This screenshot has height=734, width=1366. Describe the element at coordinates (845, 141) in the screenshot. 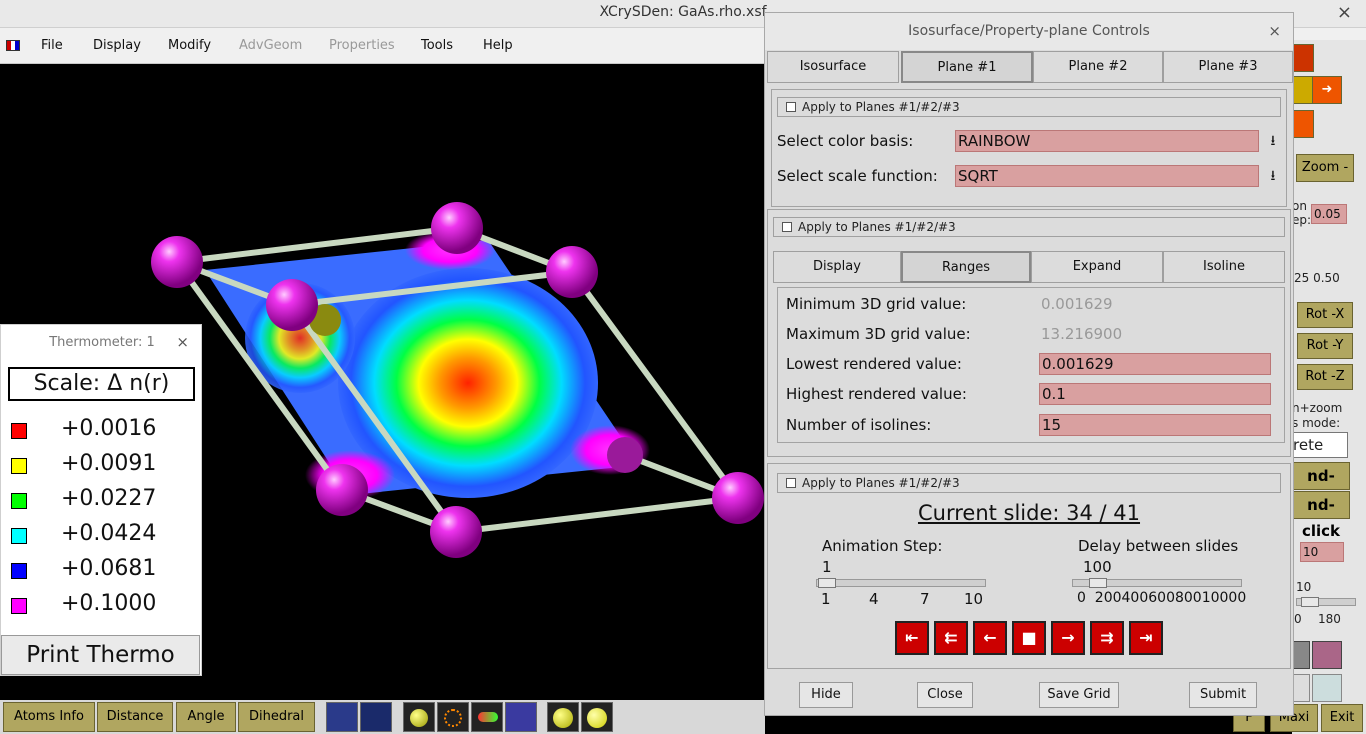

I see `color-basis-label: Select color basis:` at that location.